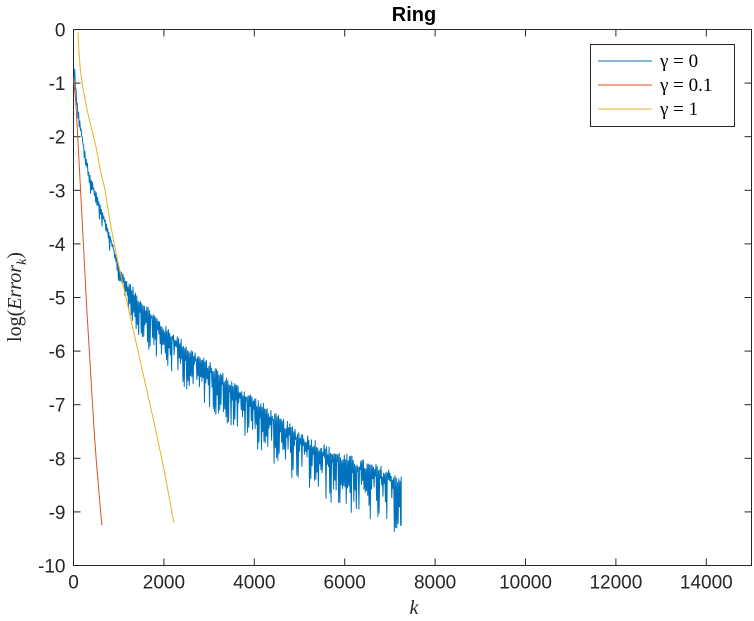  Describe the element at coordinates (685, 85) in the screenshot. I see `legend-label-1: γ = 0.1` at that location.